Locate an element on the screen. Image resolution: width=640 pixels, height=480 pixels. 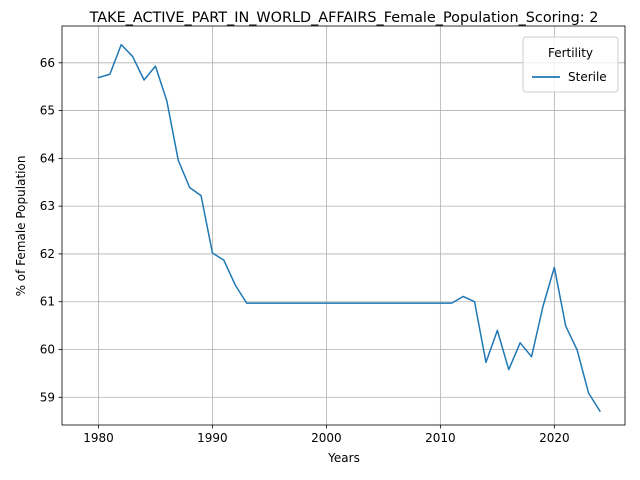
x-tick-label: 2000 is located at coordinates (326, 438).